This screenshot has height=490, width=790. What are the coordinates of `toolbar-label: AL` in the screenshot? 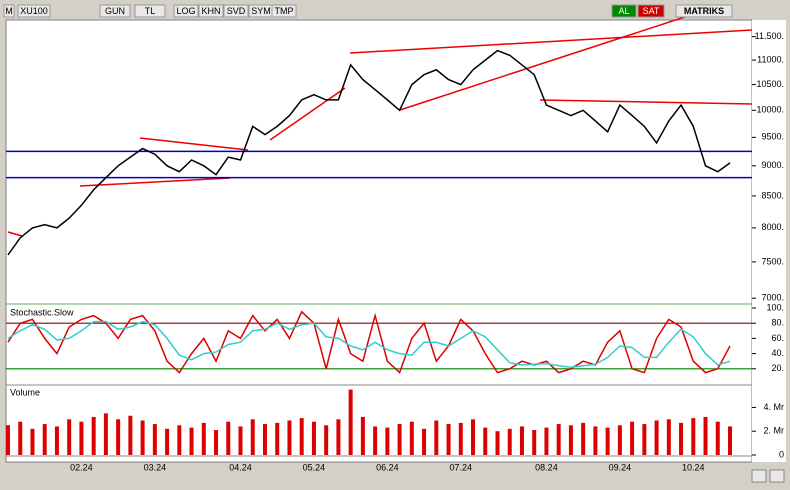 It's located at (623, 11).